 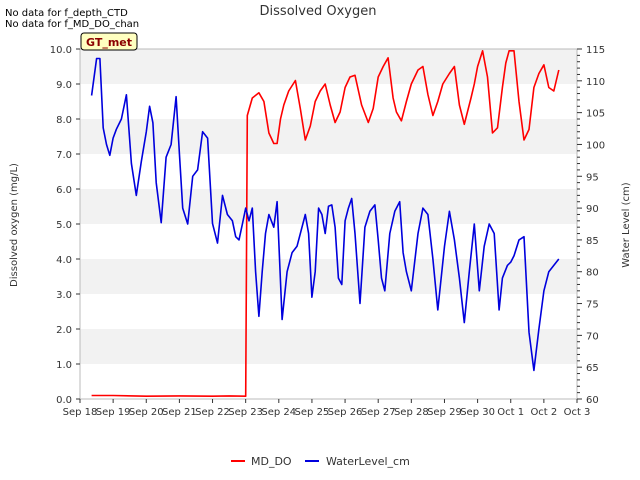 What do you see at coordinates (444, 412) in the screenshot?
I see `x-tick-label: Sep 29` at bounding box center [444, 412].